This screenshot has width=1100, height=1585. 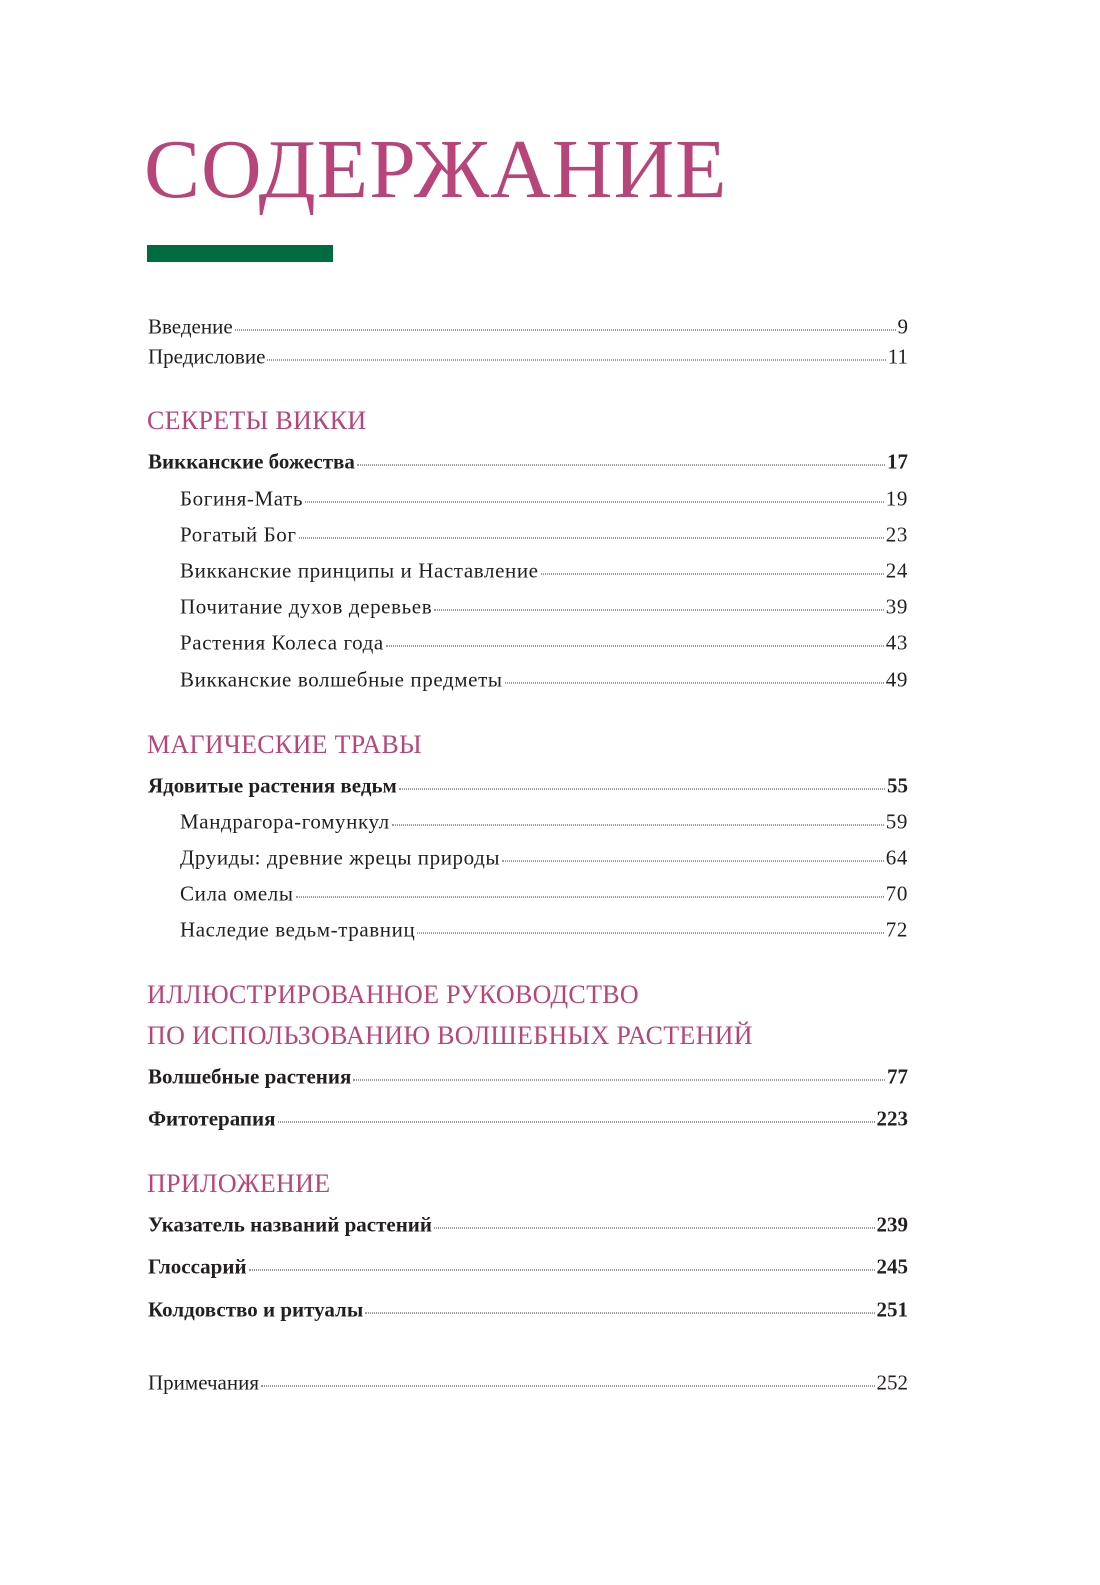 I want to click on toc-entry: Сила омелы 70, so click(x=544, y=893).